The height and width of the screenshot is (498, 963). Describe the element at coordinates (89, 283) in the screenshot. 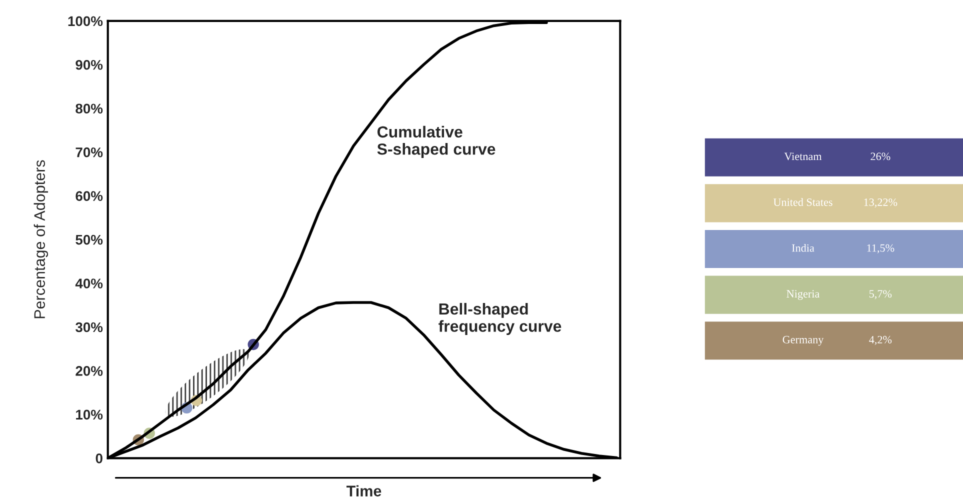

I see `y-tick-label: 40%` at that location.